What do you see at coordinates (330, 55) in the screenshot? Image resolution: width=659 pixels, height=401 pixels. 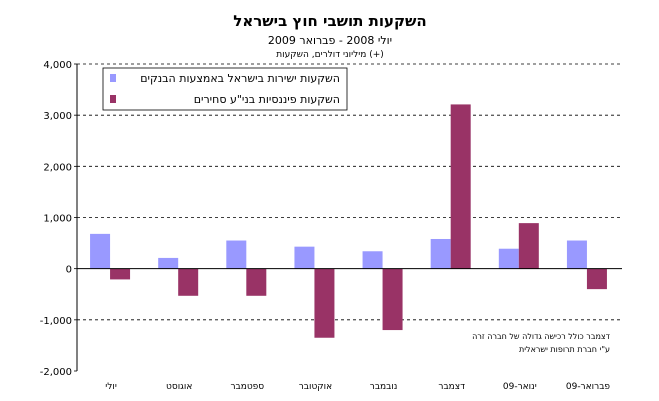 I see `y-axis-label: מיליוני דולרים, השקעות (+)` at bounding box center [330, 55].